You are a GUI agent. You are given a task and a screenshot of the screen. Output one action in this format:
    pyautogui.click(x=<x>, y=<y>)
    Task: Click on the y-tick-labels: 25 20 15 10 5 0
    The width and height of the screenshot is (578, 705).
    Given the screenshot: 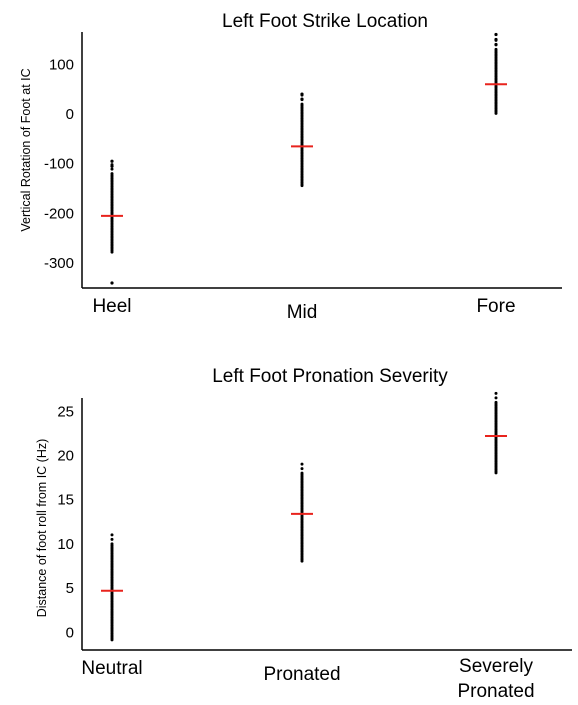 What is the action you would take?
    pyautogui.click(x=65, y=522)
    